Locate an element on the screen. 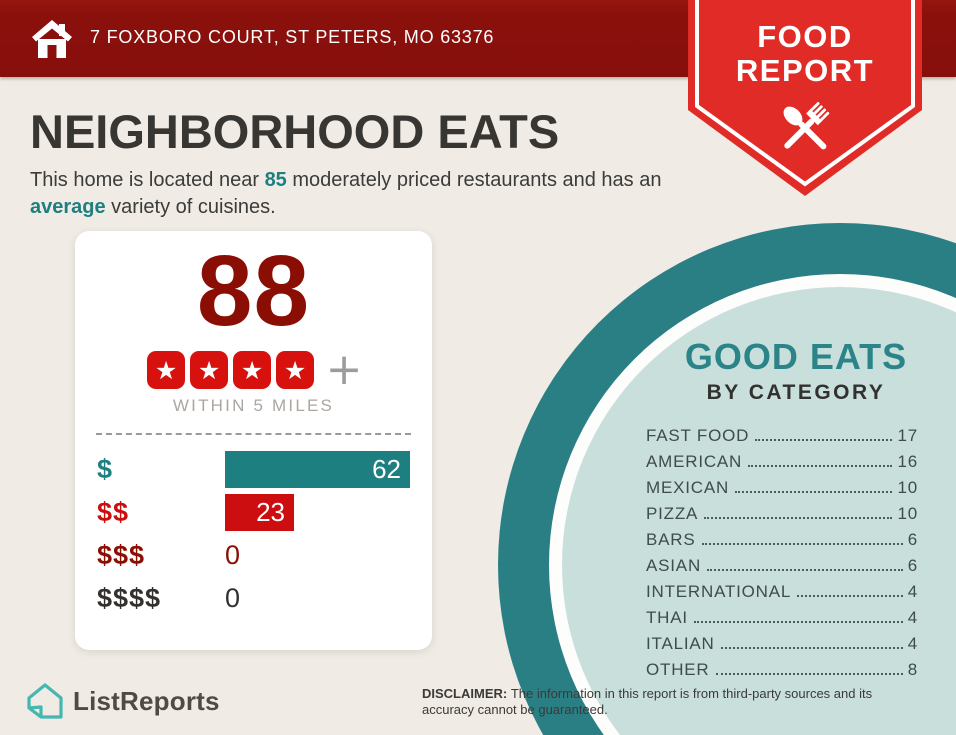 The height and width of the screenshot is (735, 956). subtitle-text-1: This home is located near is located at coordinates (147, 180).